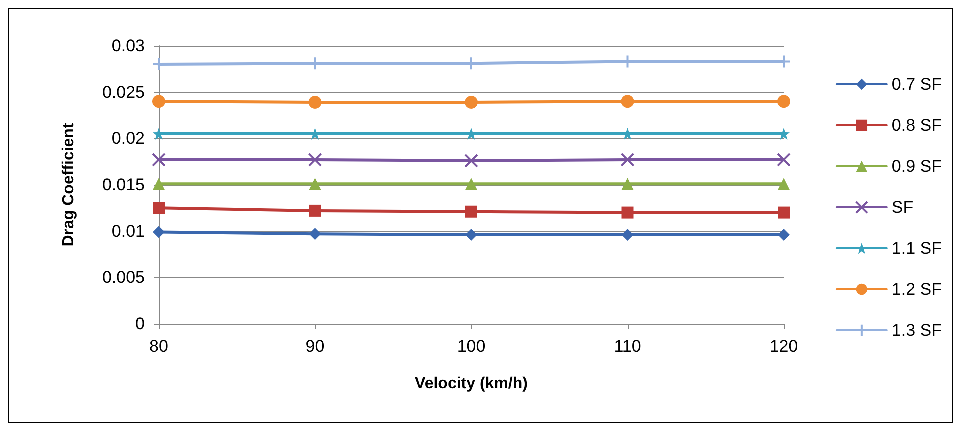  I want to click on x-tick-label: 120, so click(784, 346).